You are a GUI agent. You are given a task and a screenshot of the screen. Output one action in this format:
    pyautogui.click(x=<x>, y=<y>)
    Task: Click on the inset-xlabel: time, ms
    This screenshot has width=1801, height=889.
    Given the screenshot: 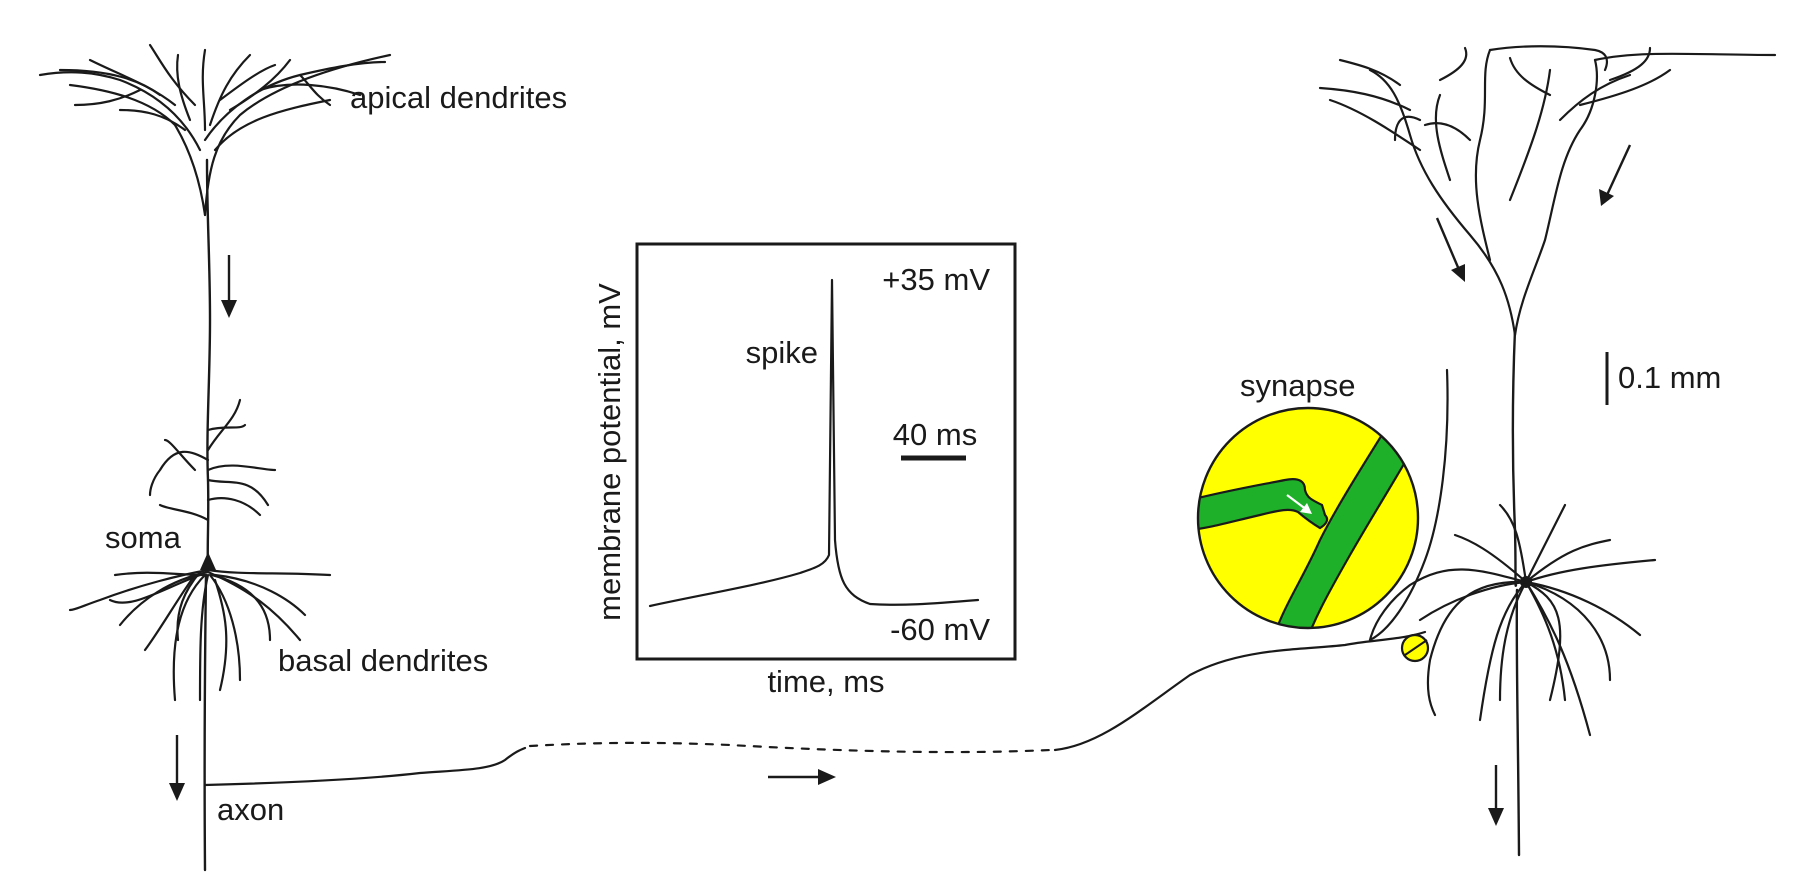 What is the action you would take?
    pyautogui.click(x=825, y=681)
    